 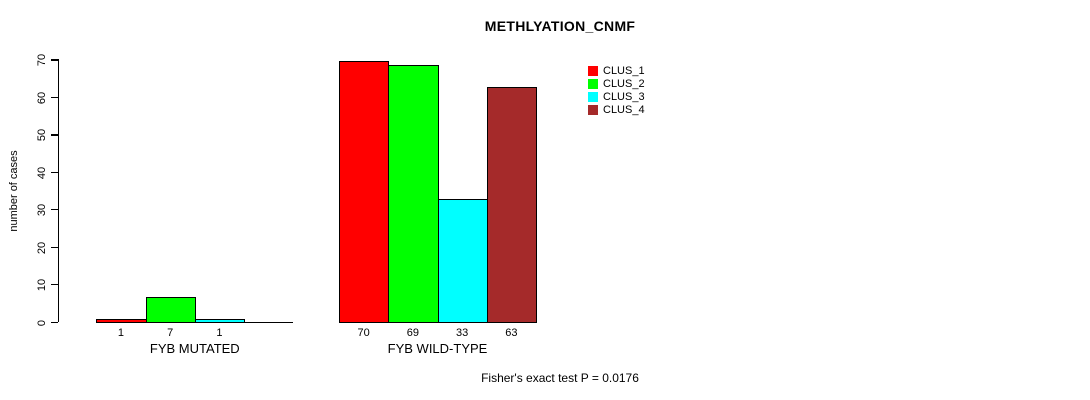 What do you see at coordinates (170, 309) in the screenshot?
I see `bar-clus-2-fyb-mutated` at bounding box center [170, 309].